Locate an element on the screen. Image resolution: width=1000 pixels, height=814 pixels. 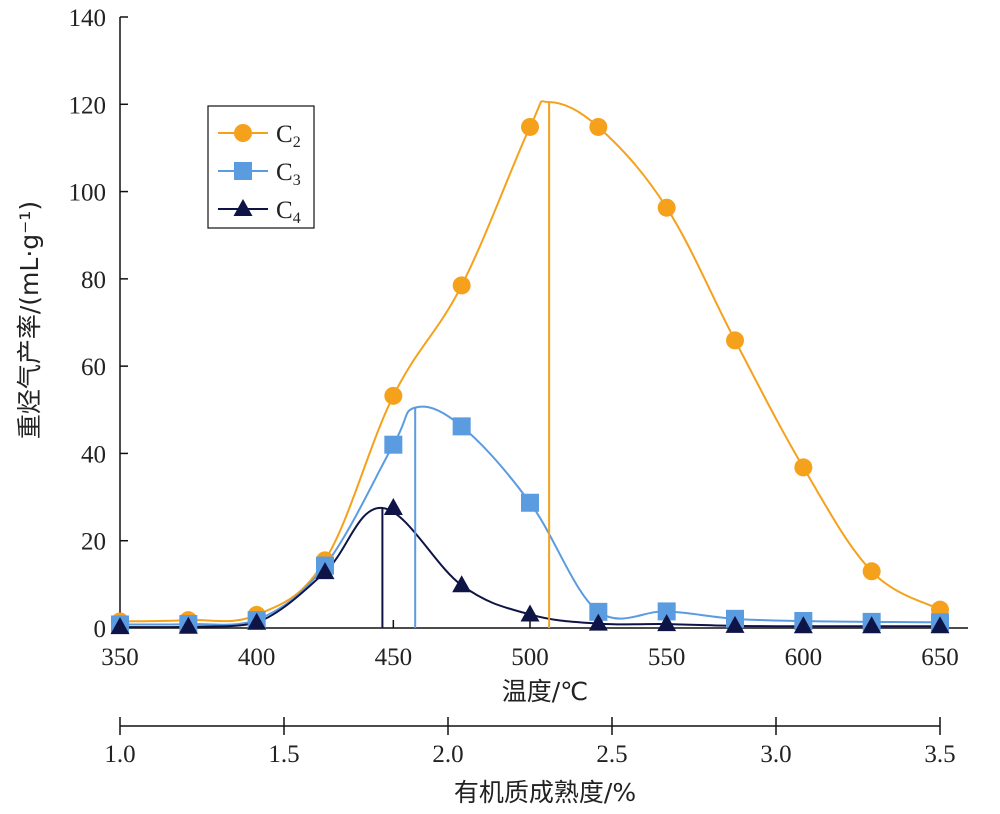
x-axis-title: 温度/℃ is located at coordinates (545, 691).